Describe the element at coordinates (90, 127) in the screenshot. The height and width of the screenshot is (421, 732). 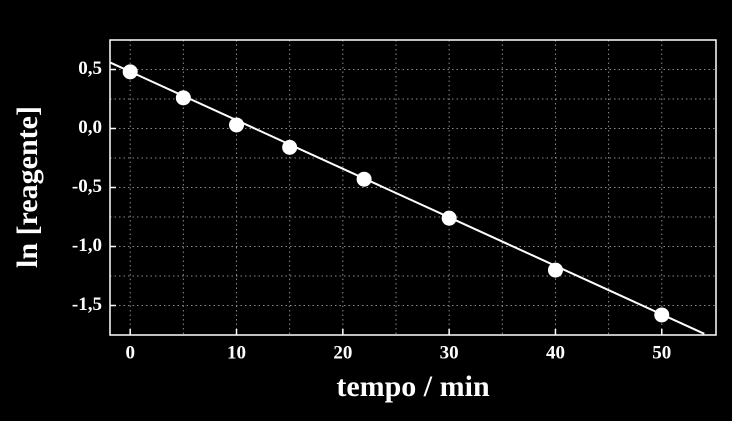
I see `y-tick-label: 0,0` at that location.